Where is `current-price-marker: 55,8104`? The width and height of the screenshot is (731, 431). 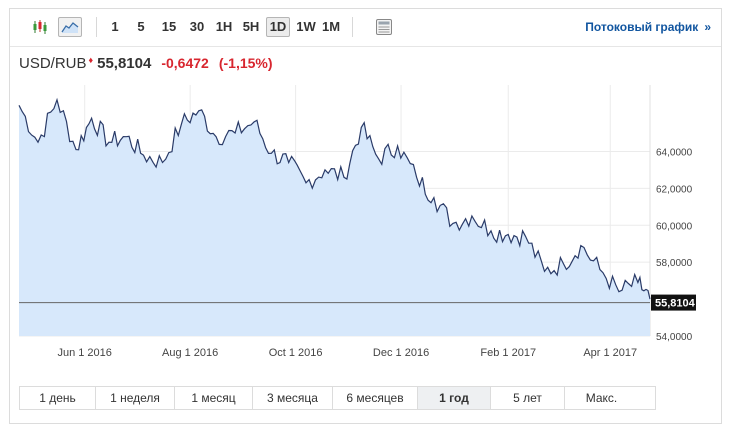
current-price-marker: 55,8104 is located at coordinates (357, 302).